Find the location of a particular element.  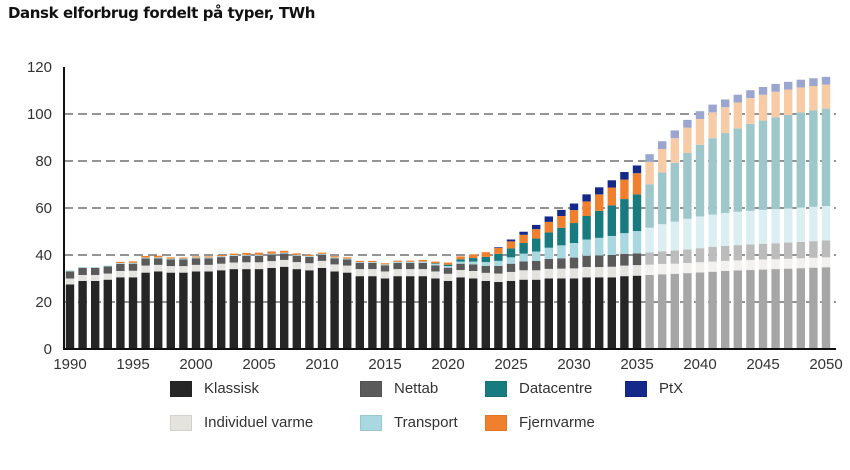

bar-2046 is located at coordinates (775, 216).